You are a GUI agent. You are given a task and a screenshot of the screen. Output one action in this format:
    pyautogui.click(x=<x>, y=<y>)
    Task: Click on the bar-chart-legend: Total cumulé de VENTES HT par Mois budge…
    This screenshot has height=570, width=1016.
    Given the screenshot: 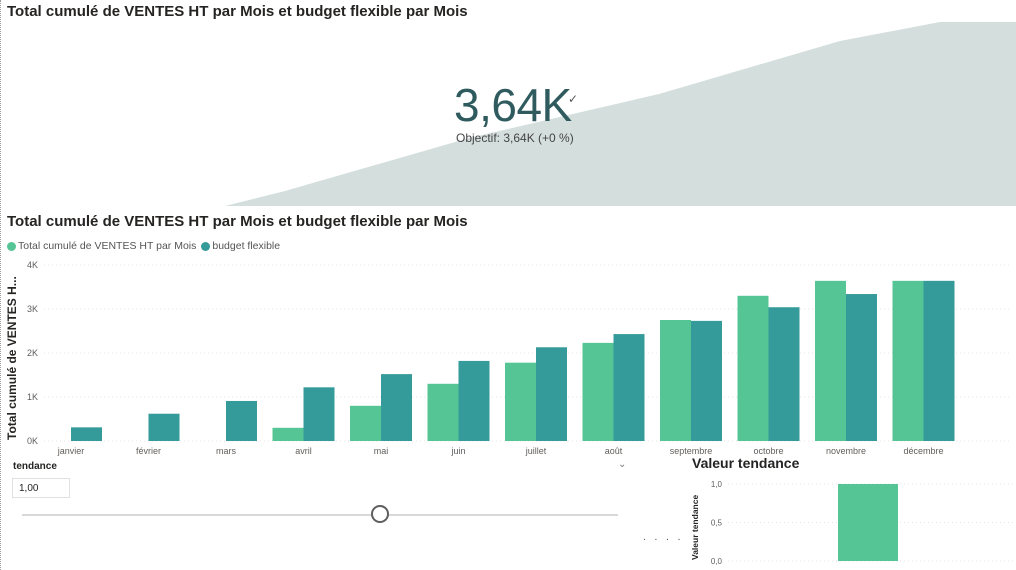 What is the action you would take?
    pyautogui.click(x=146, y=246)
    